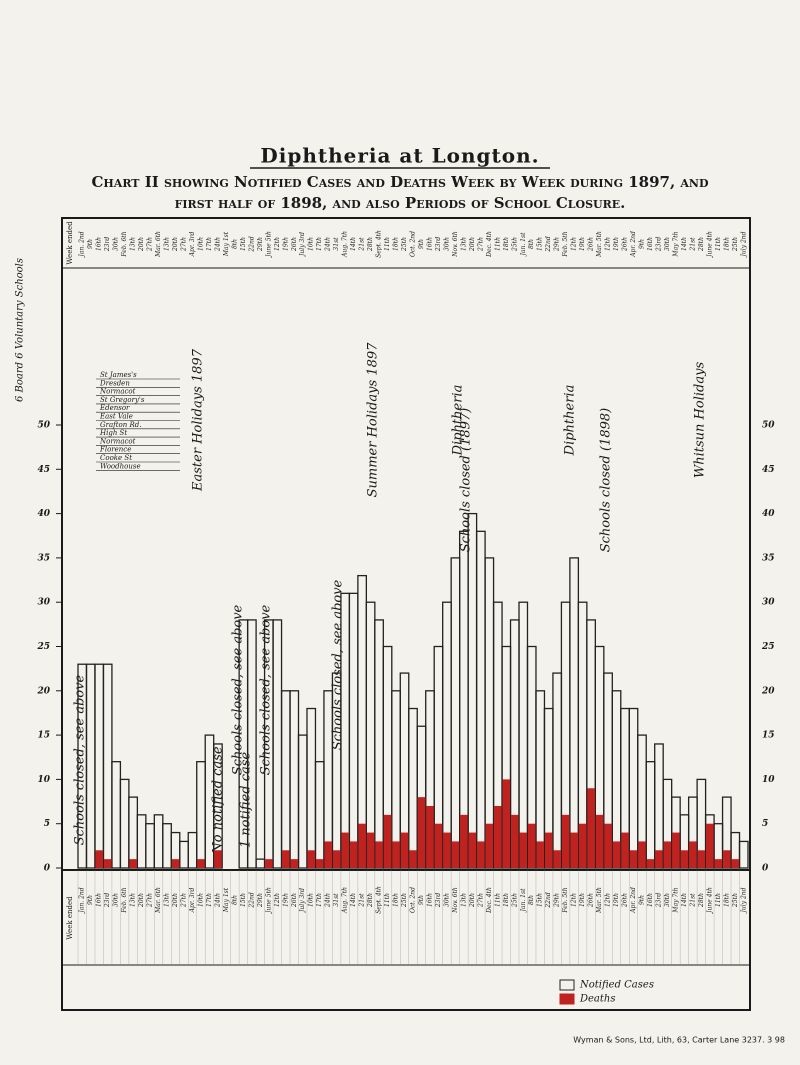 This screenshot has height=1065, width=800. I want to click on x-tick-label: Sept. 4th, so click(379, 900).